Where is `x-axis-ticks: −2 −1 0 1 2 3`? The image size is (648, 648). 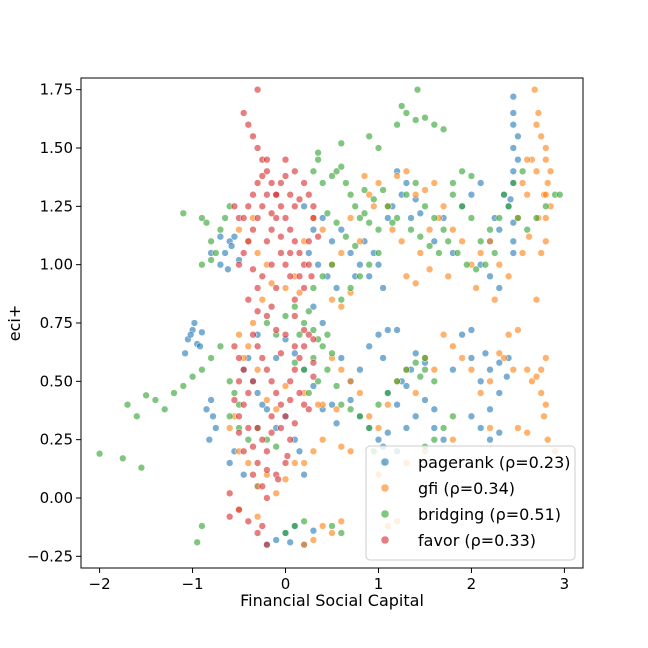 x-axis-ticks: −2 −1 0 1 2 3 is located at coordinates (329, 580).